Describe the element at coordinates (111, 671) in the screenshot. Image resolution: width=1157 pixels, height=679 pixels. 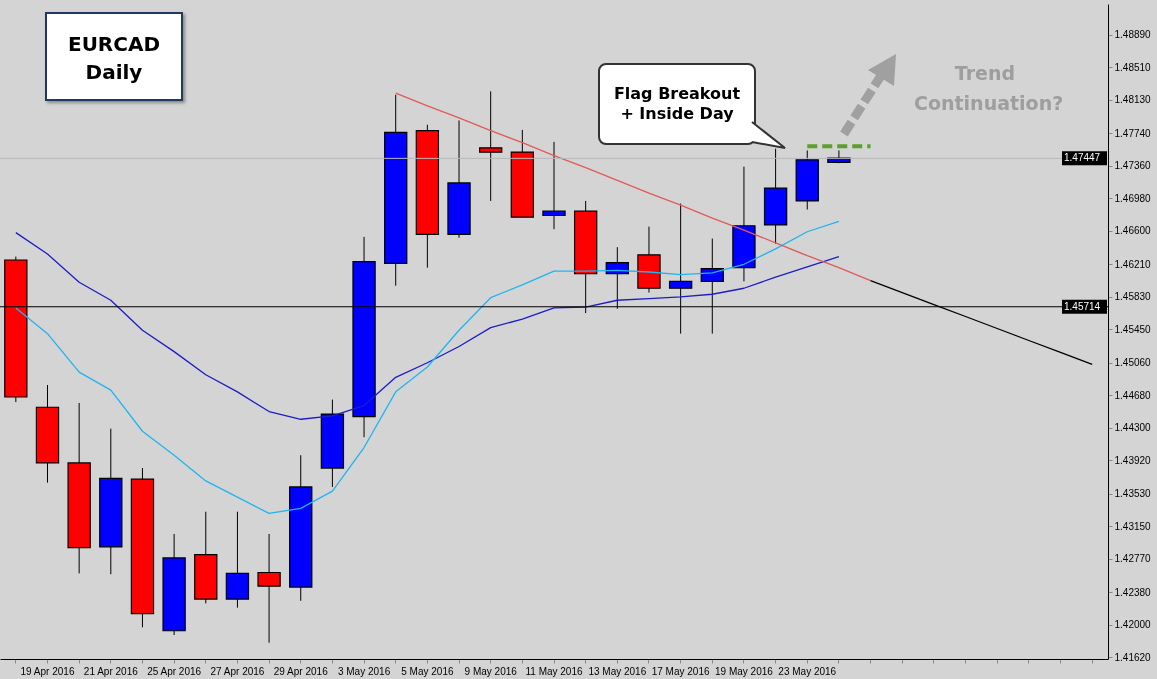
I see `x-tick-label: 21 Apr 2016` at that location.